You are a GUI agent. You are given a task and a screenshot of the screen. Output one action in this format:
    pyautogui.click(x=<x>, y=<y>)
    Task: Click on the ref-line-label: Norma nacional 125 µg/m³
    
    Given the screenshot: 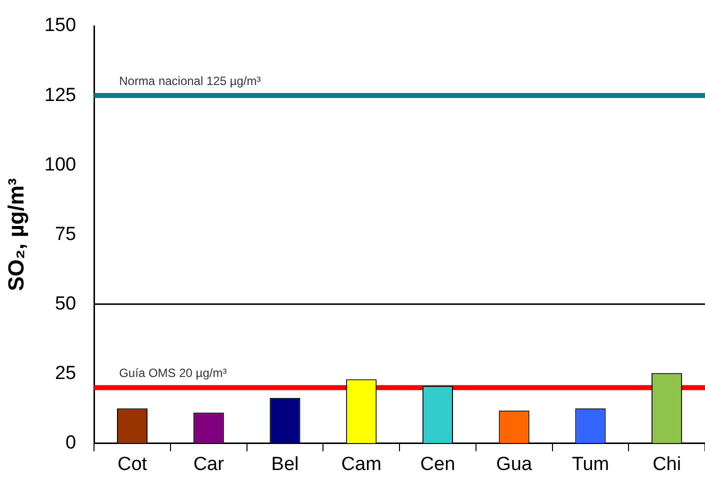 What is the action you would take?
    pyautogui.click(x=190, y=81)
    